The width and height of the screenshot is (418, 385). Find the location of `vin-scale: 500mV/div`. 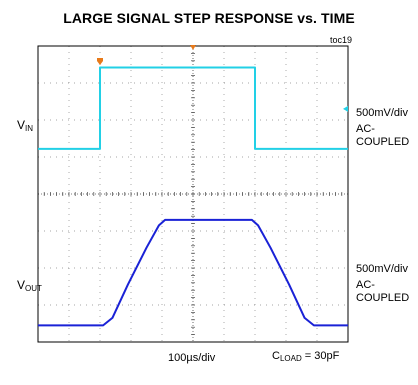

vin-scale: 500mV/div is located at coordinates (382, 113).